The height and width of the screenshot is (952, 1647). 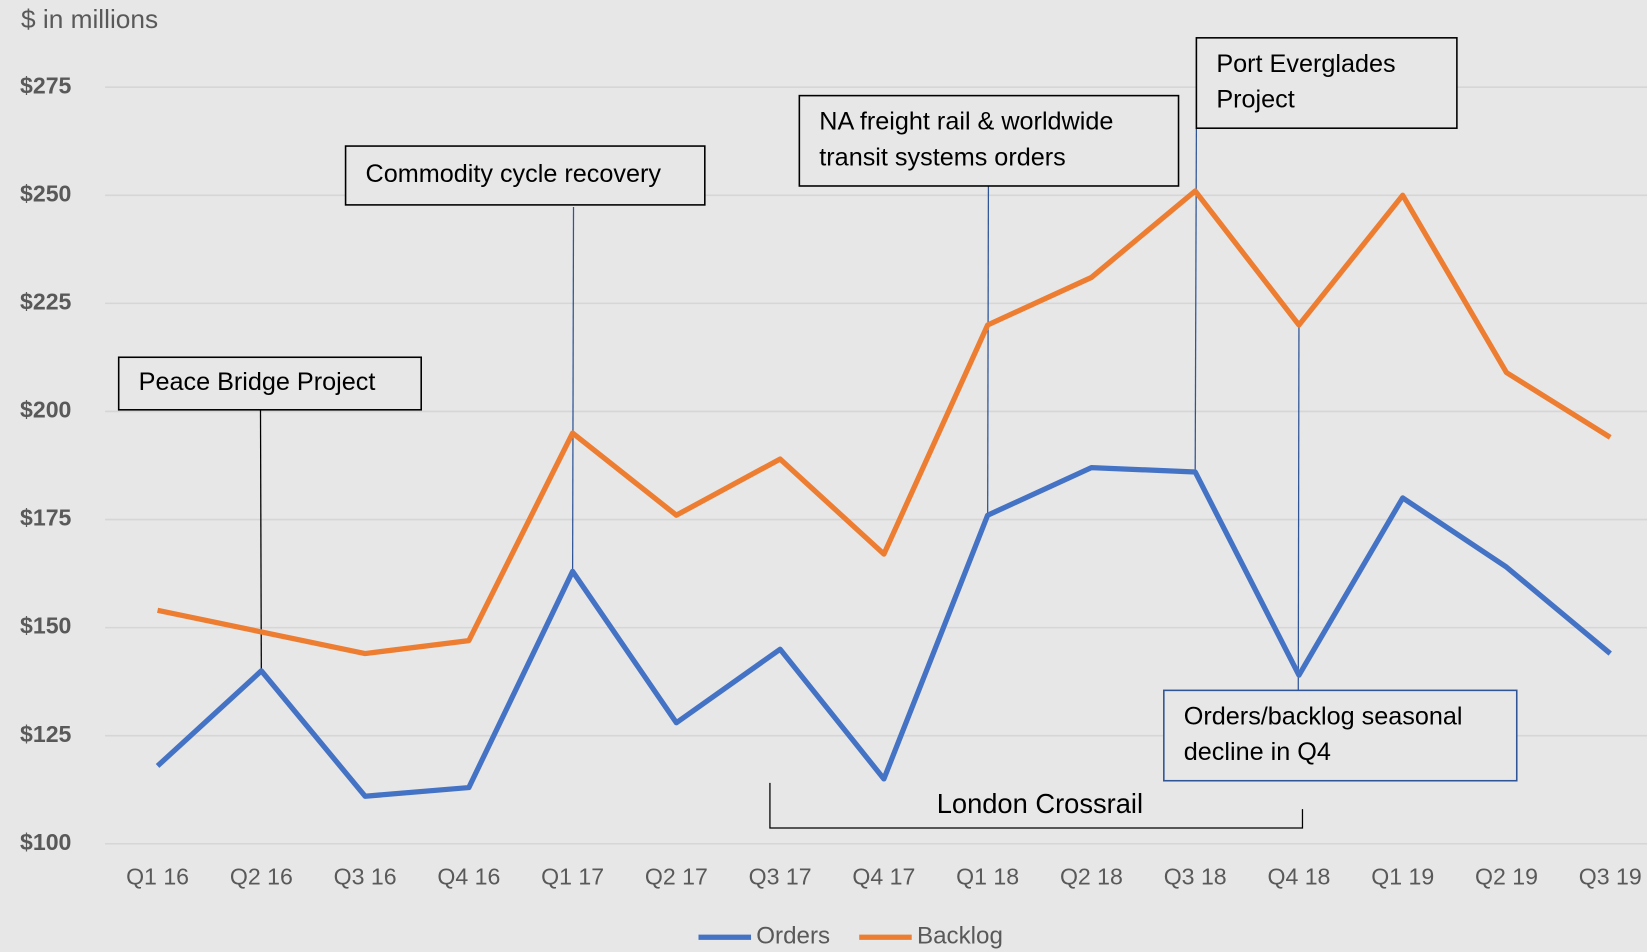 I want to click on annotation-text: transit systems orders, so click(x=942, y=157).